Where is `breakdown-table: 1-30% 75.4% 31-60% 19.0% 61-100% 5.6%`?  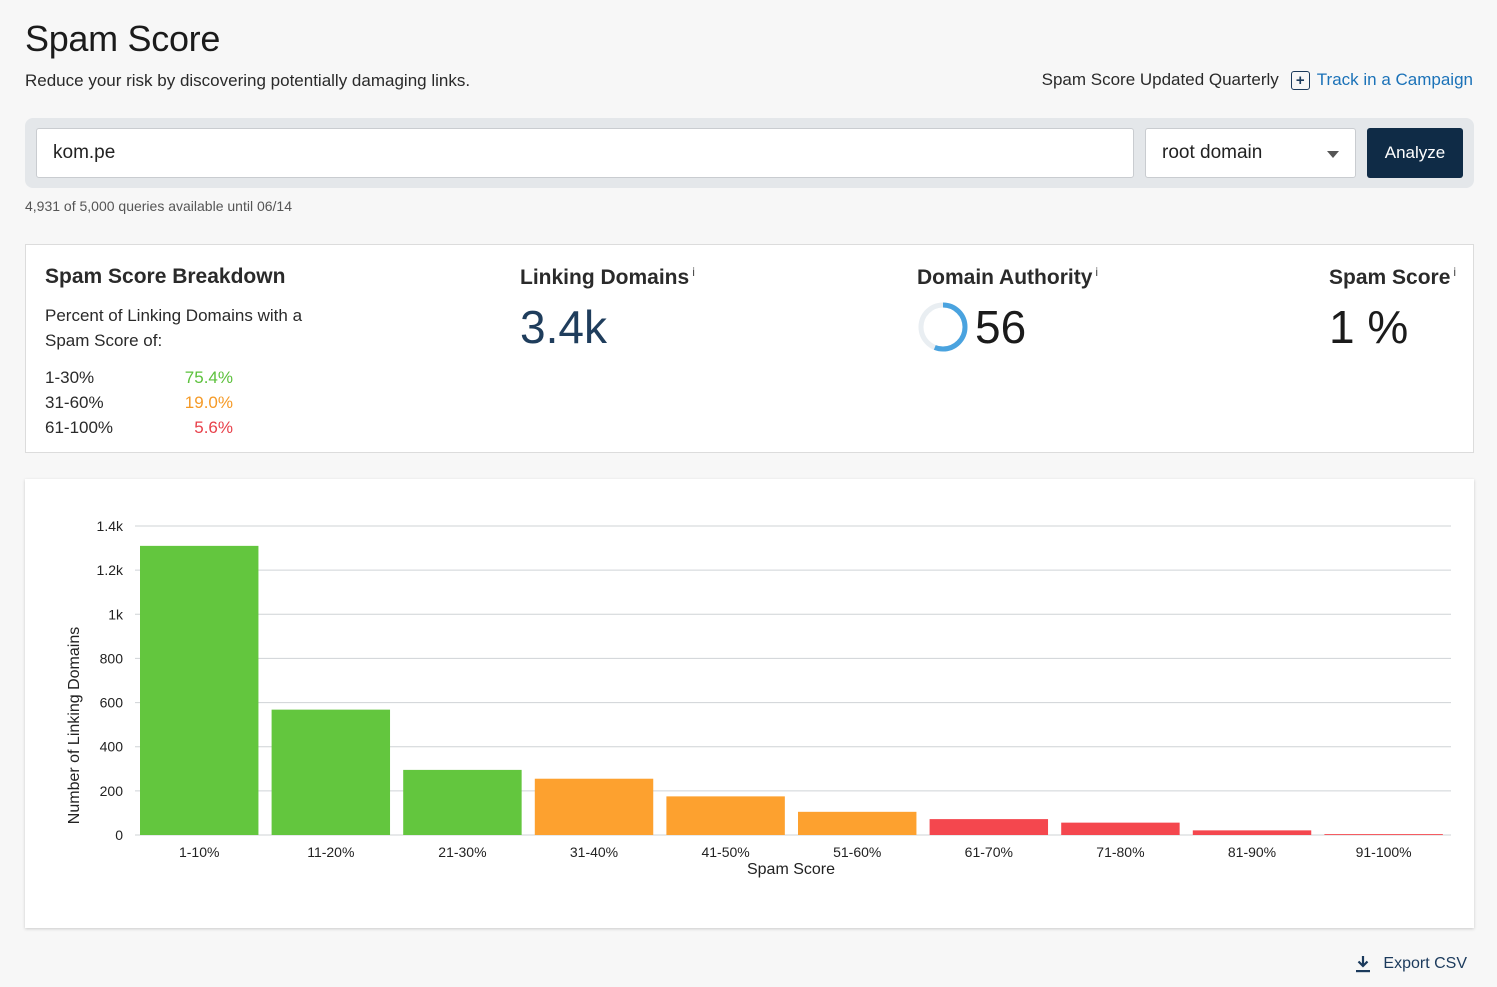
breakdown-table: 1-30% 75.4% 31-60% 19.0% 61-100% 5.6% is located at coordinates (185, 402).